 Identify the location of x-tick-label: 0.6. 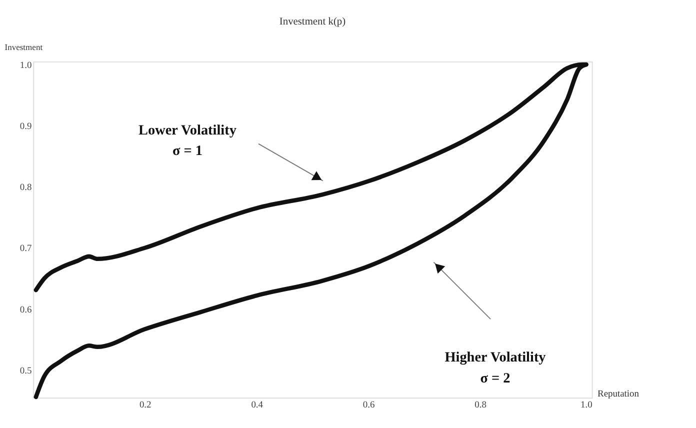
(369, 405).